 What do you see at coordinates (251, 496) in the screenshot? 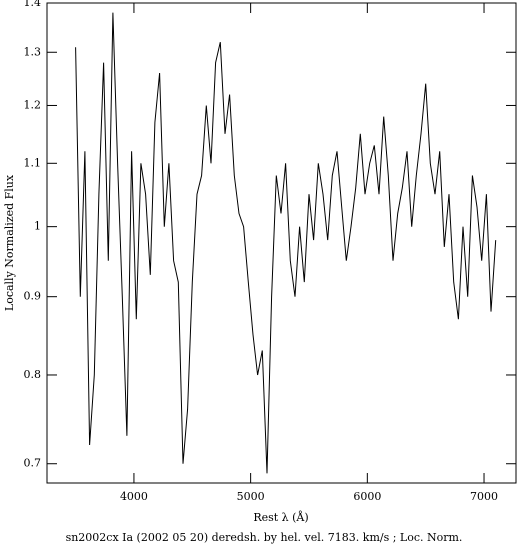
I see `x-tick-label: 5000` at bounding box center [251, 496].